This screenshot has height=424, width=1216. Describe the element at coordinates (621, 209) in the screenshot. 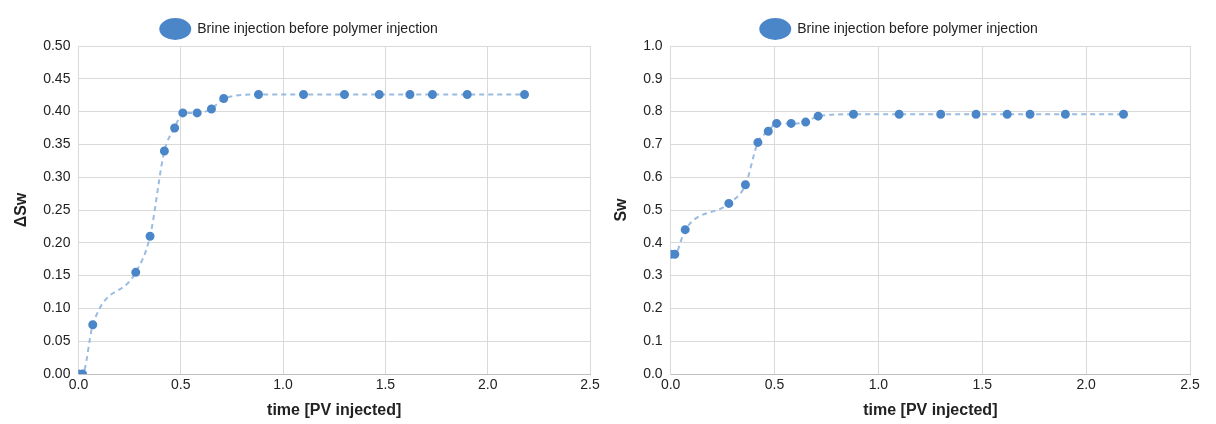

I see `y-axis-title: Sw` at that location.